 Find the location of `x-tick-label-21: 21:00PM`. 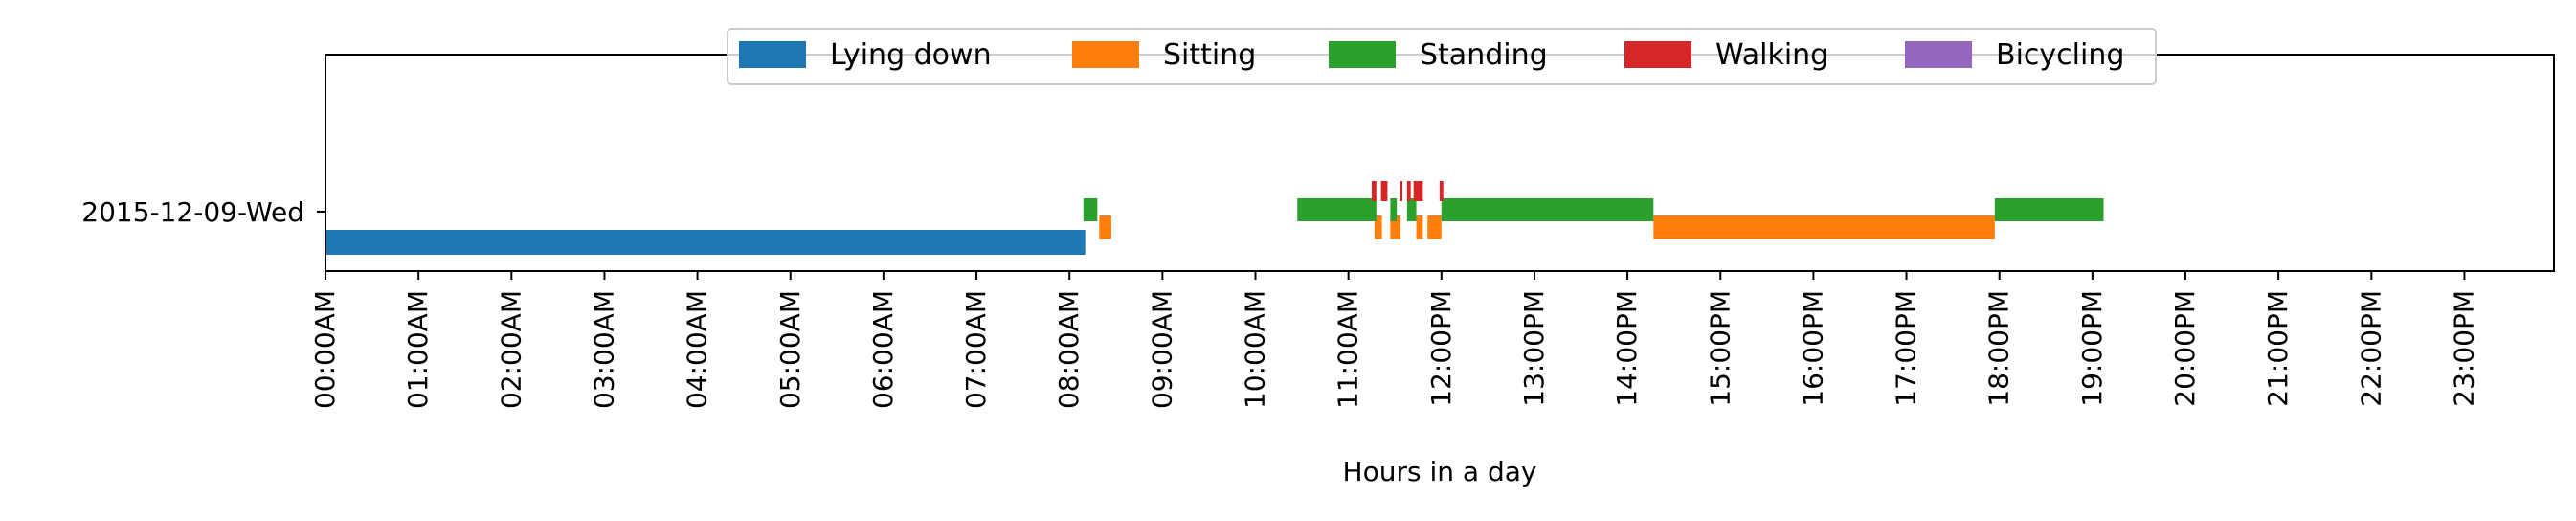

x-tick-label-21: 21:00PM is located at coordinates (2278, 348).